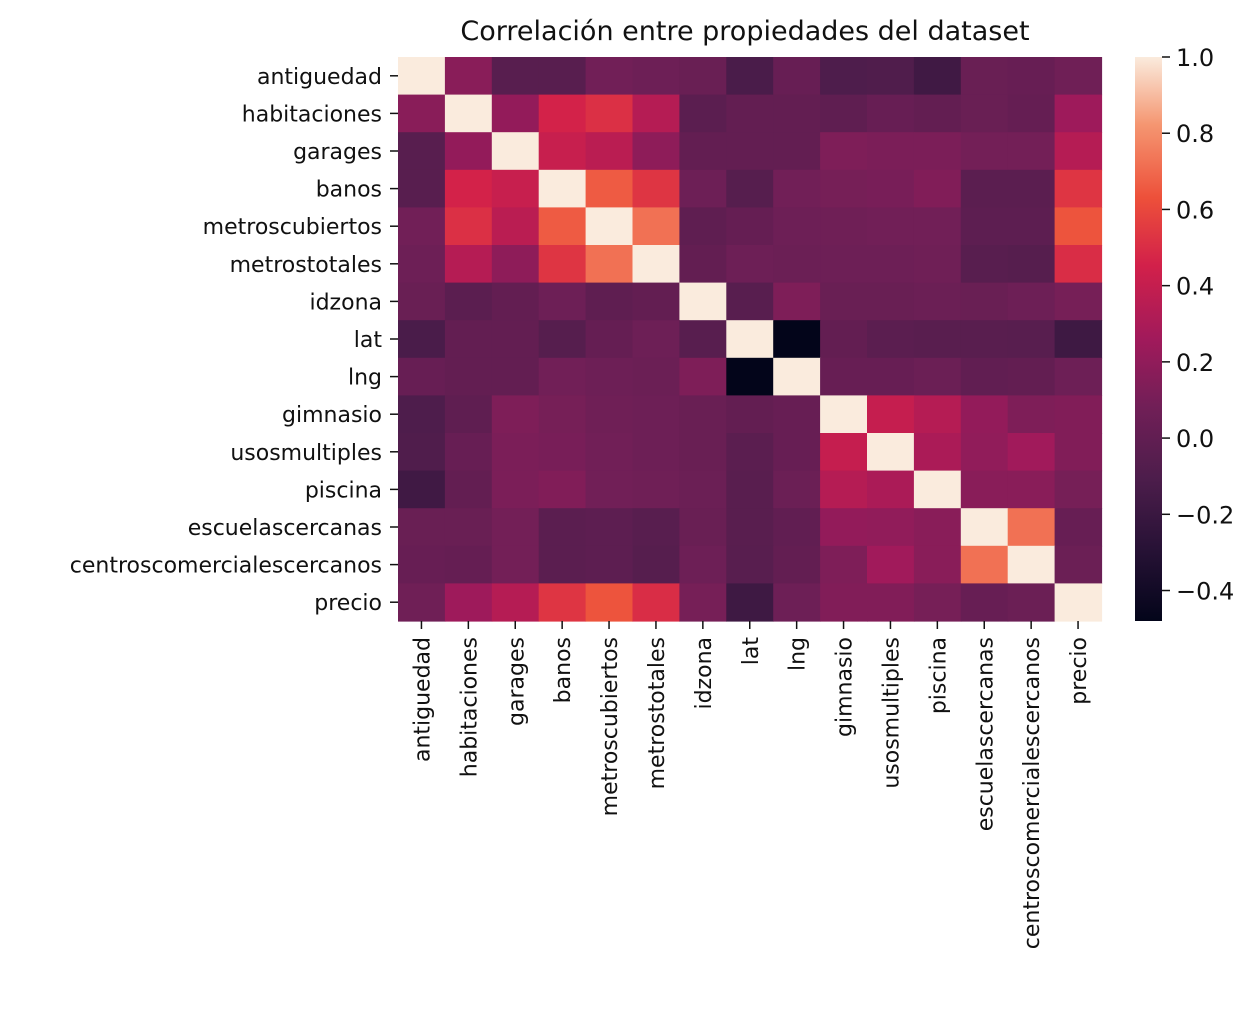  What do you see at coordinates (798, 654) in the screenshot?
I see `x-tick-label: lng` at bounding box center [798, 654].